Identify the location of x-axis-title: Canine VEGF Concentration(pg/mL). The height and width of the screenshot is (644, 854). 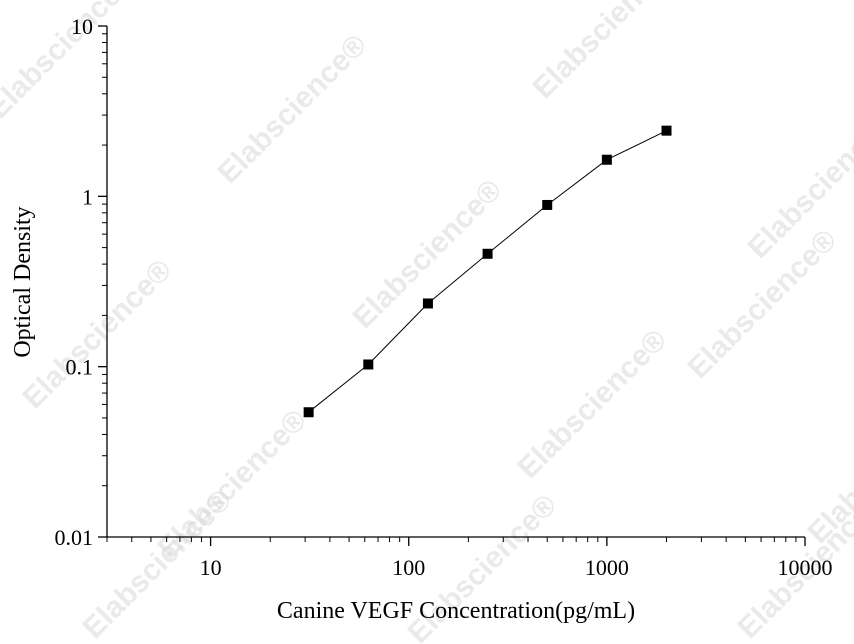
(456, 611).